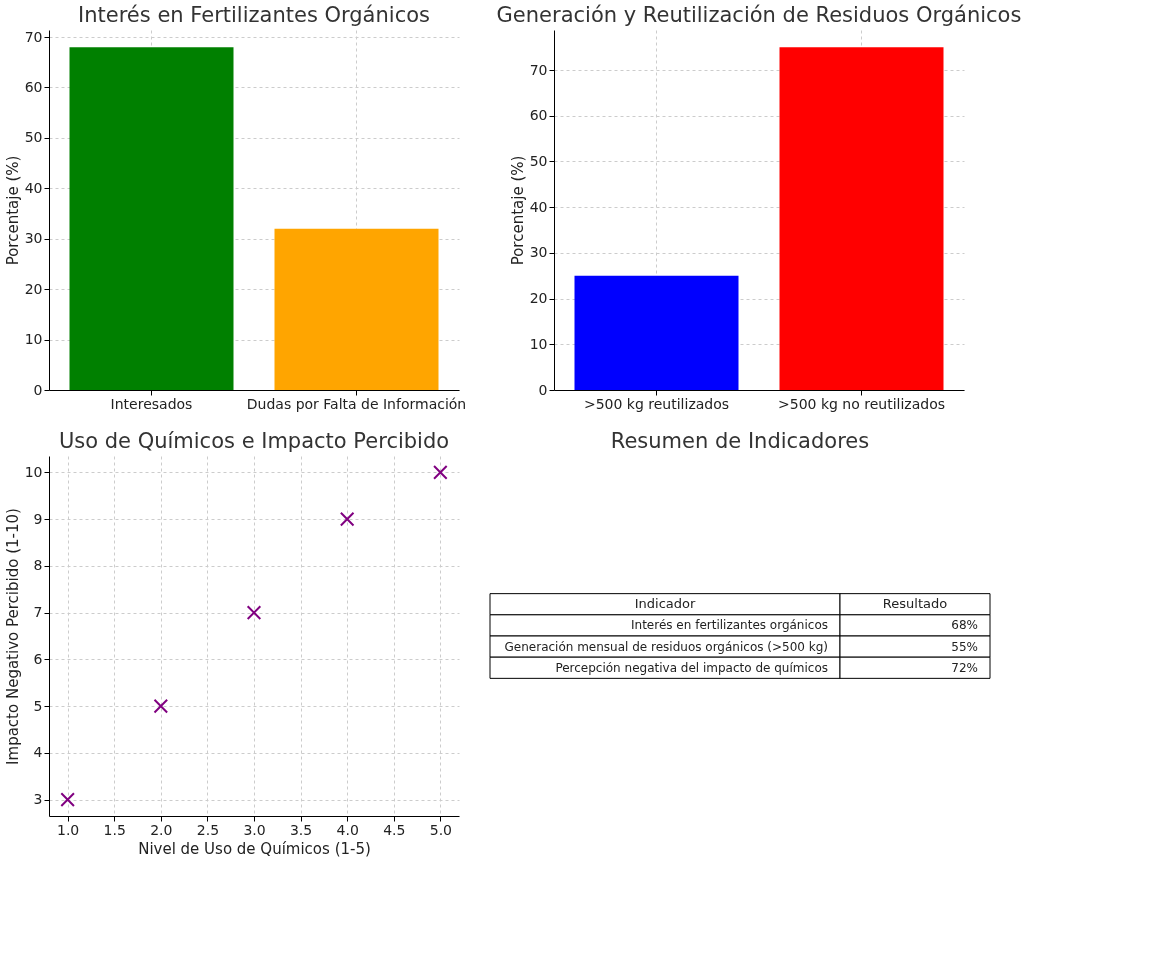 The image size is (1172, 963). Describe the element at coordinates (161, 829) in the screenshot. I see `x-tick-label: 2.0` at that location.